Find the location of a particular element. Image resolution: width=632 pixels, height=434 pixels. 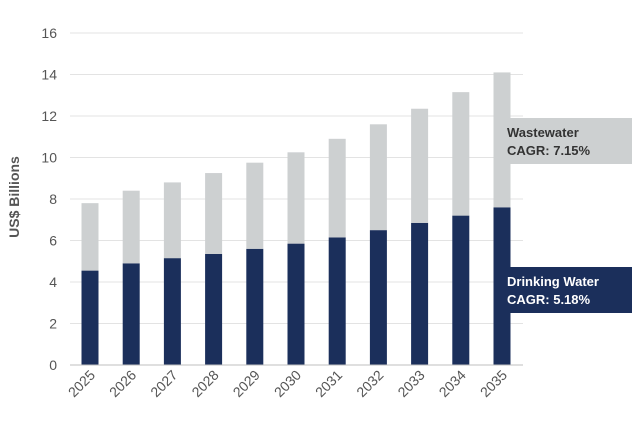

x-tick-label: 2028 is located at coordinates (204, 383).